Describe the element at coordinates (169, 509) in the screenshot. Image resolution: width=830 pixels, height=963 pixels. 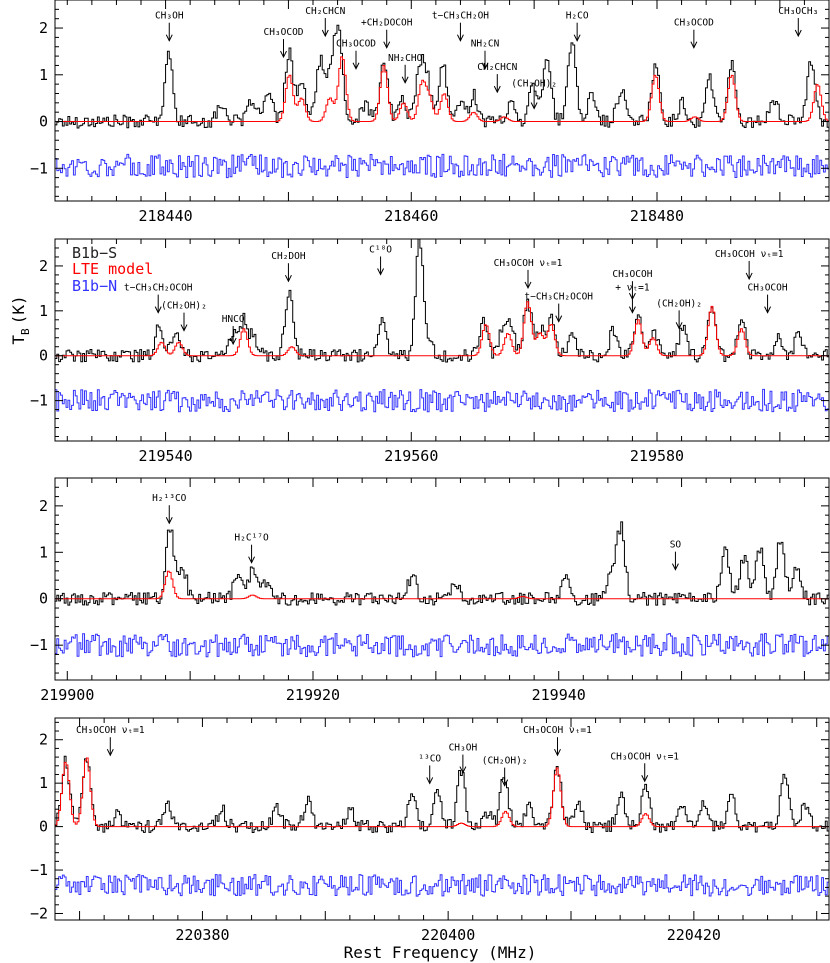
I see `line-id-label: H₂¹³CO` at that location.